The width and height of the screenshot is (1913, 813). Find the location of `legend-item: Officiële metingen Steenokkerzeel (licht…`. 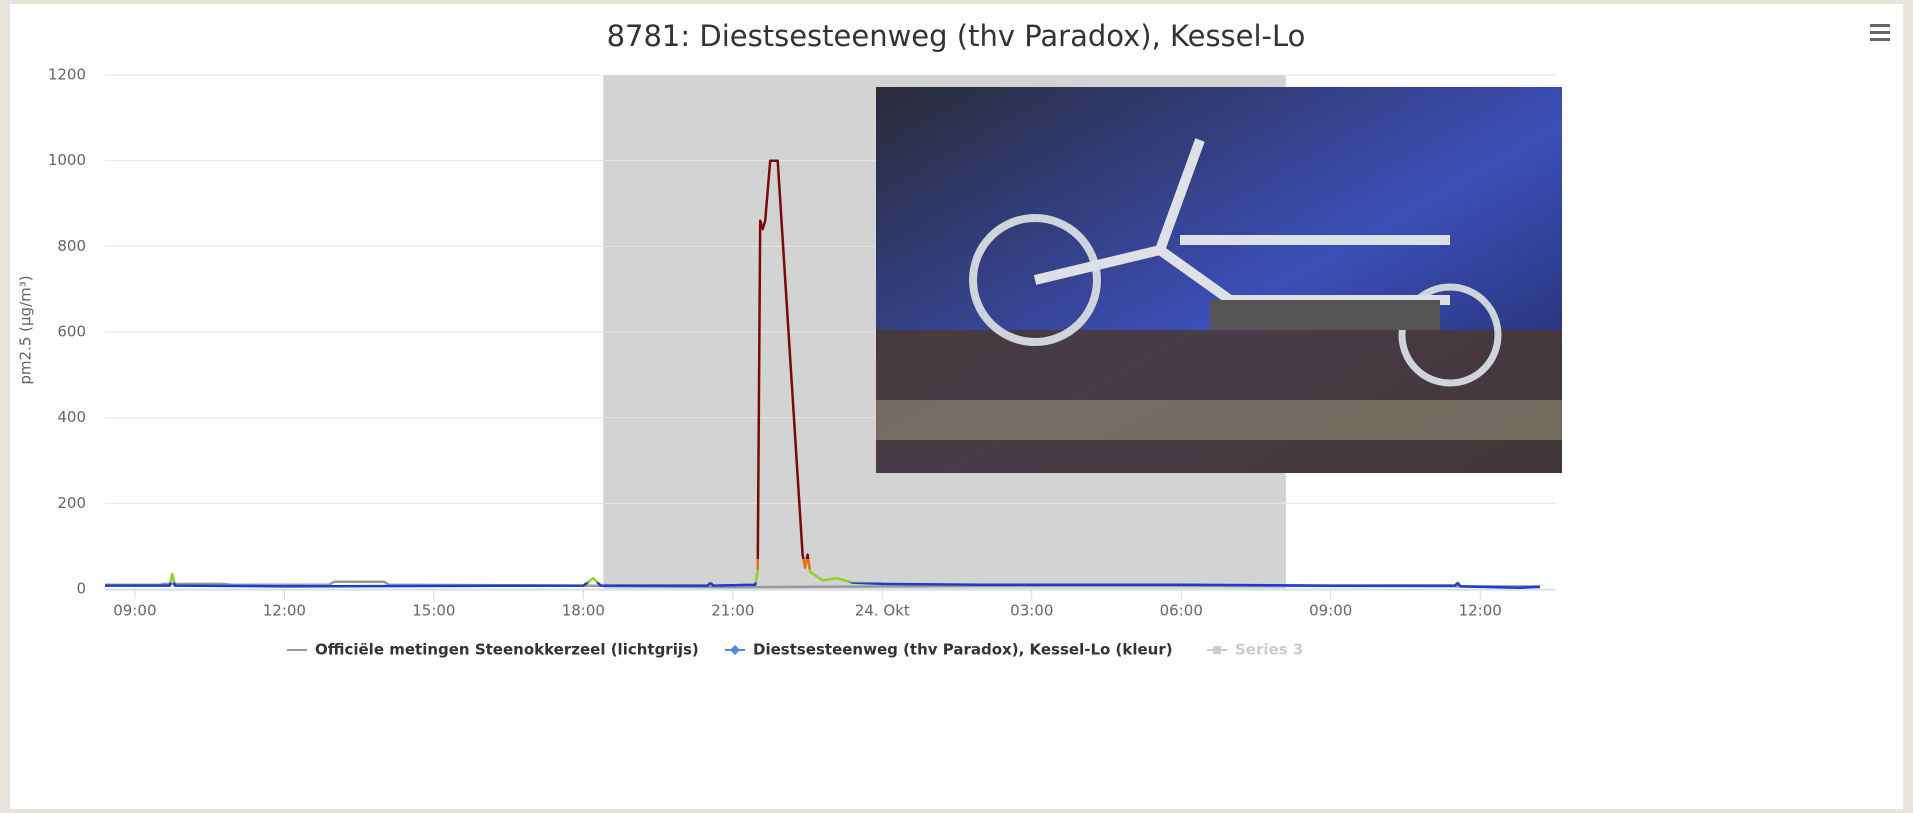

legend-item: Officiële metingen Steenokkerzeel (licht… is located at coordinates (493, 650).